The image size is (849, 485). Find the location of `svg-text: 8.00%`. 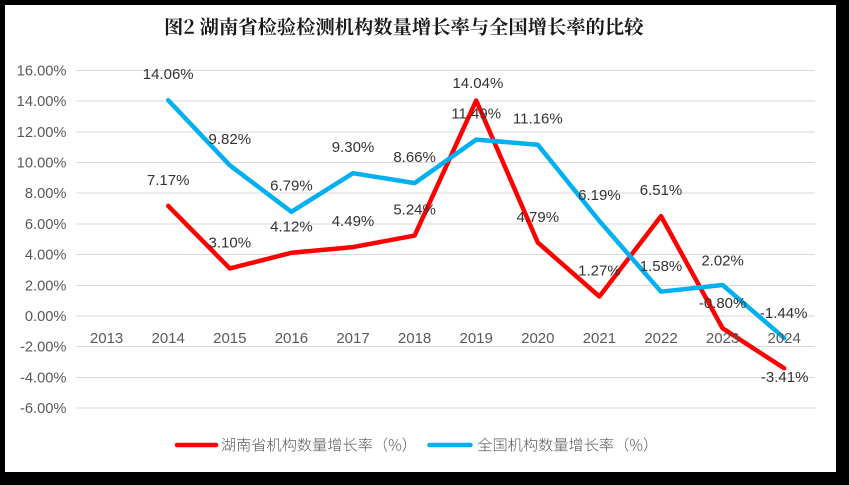

svg-text: 8.00% is located at coordinates (46, 194).